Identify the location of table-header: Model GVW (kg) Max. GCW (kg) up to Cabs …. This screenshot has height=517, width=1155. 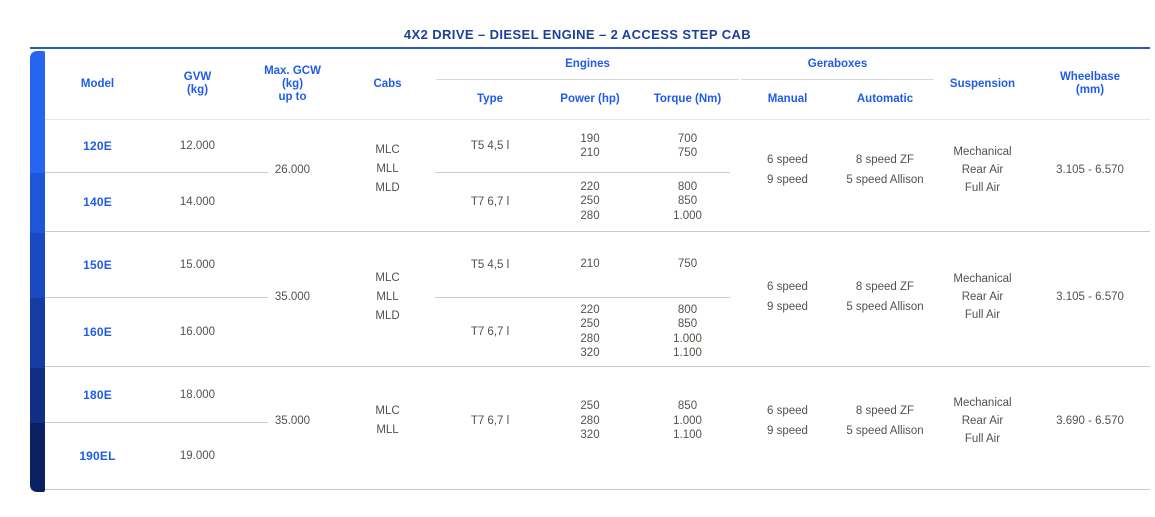
(590, 84).